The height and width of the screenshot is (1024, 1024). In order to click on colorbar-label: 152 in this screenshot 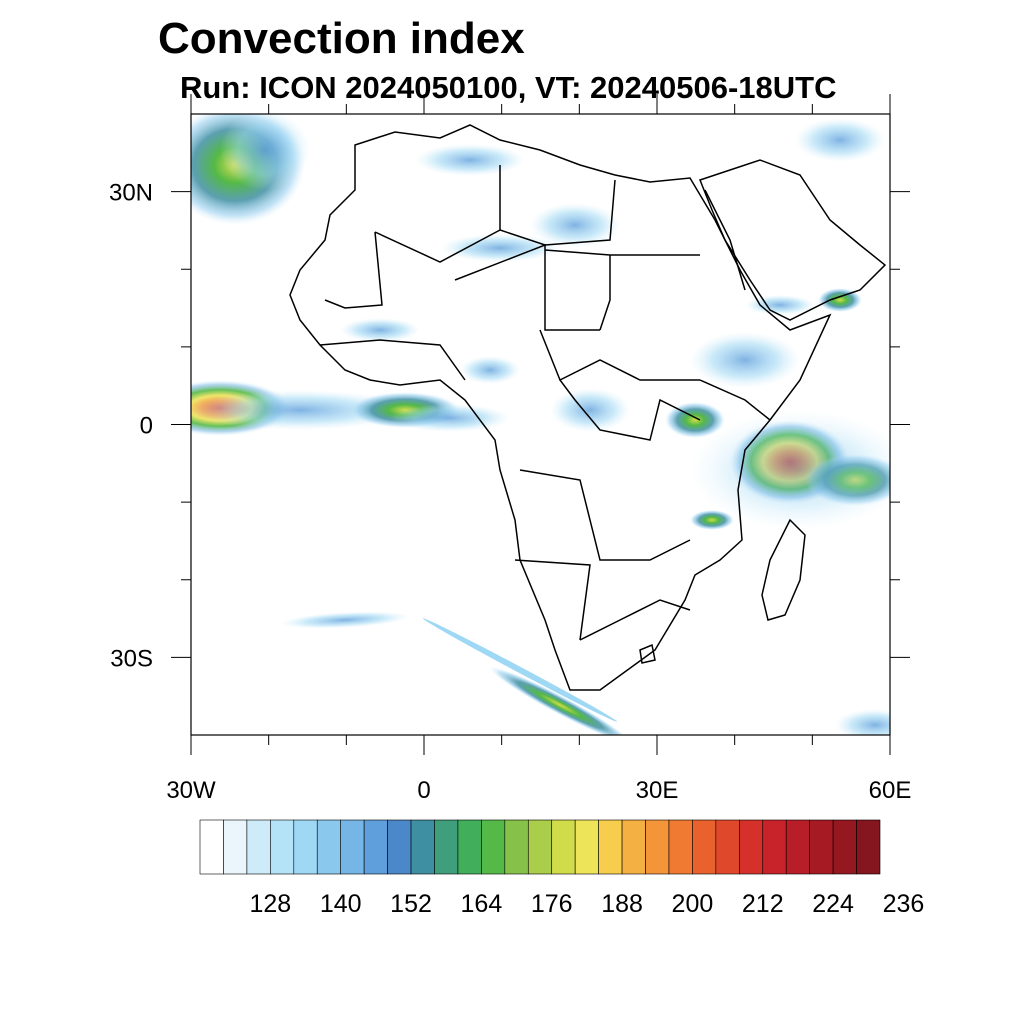, I will do `click(411, 904)`.